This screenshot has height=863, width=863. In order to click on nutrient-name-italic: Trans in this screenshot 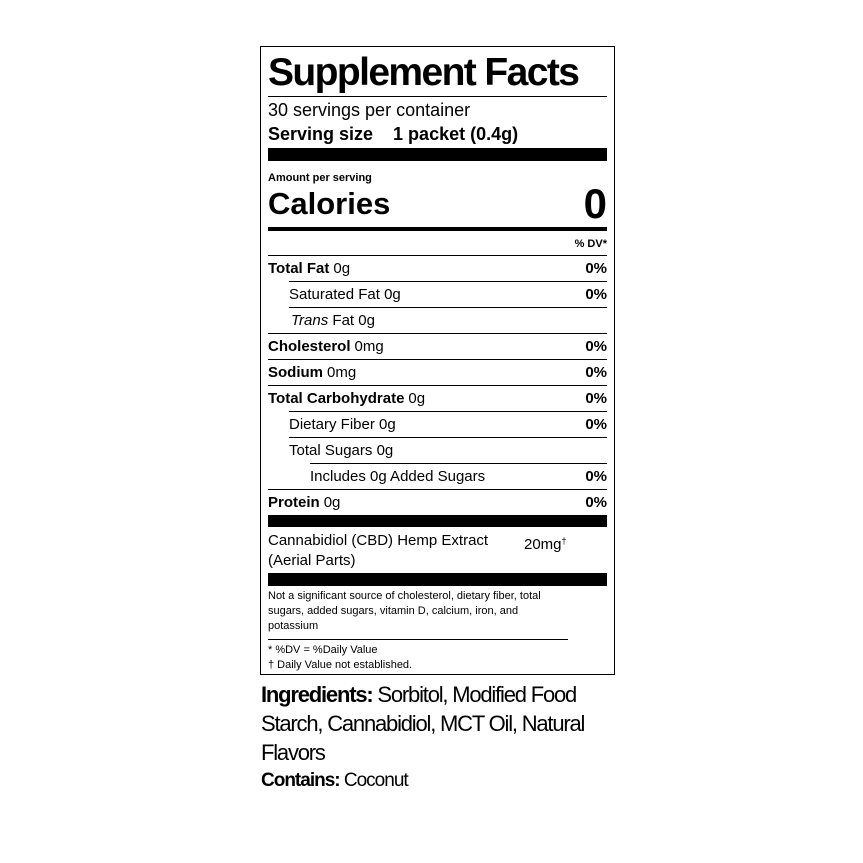, I will do `click(310, 320)`.